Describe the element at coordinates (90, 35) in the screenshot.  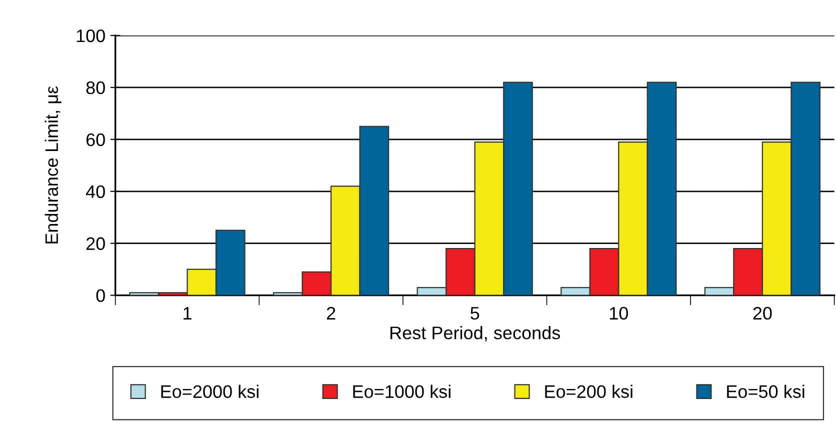
I see `y-tick-label: 100` at that location.